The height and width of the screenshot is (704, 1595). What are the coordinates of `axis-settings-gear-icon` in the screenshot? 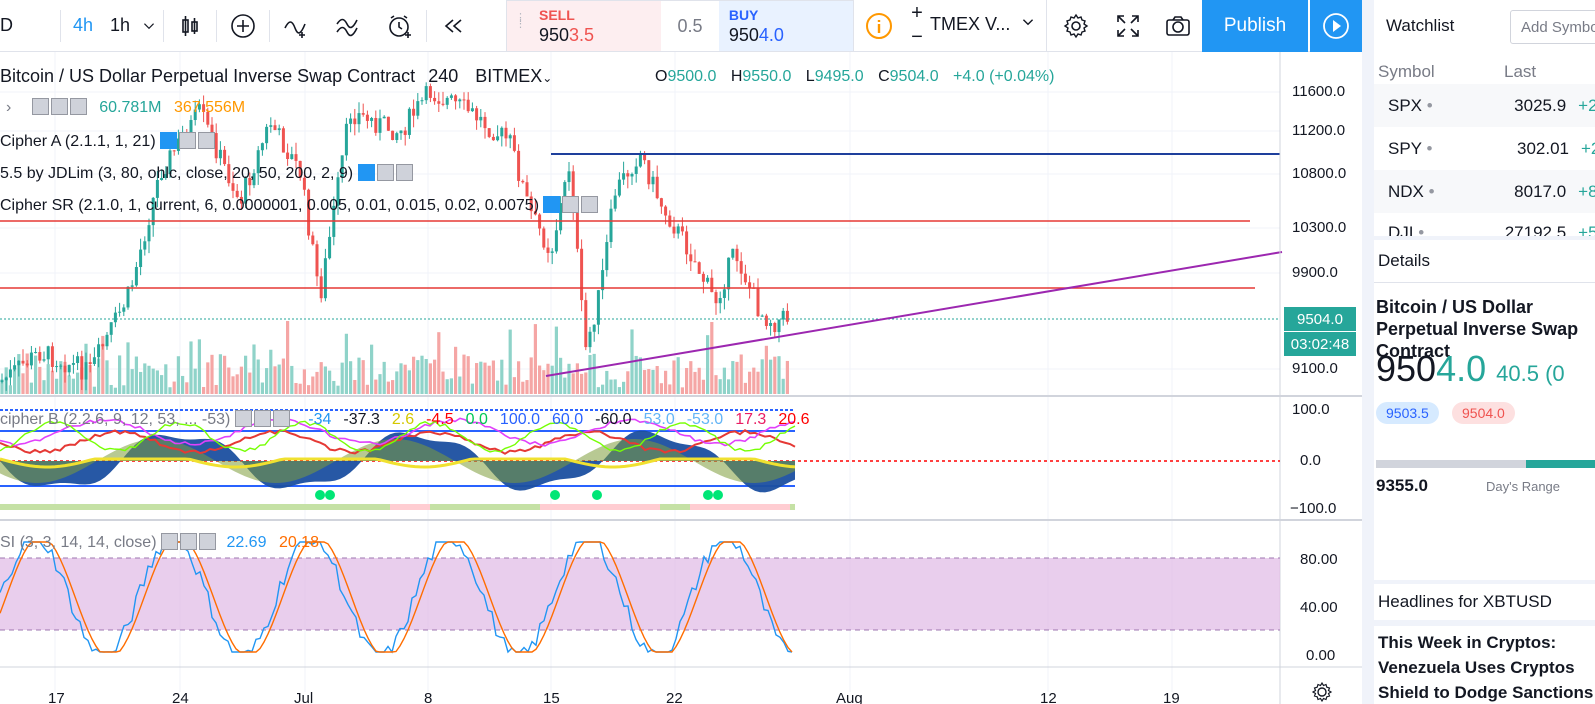 It's located at (1322, 692).